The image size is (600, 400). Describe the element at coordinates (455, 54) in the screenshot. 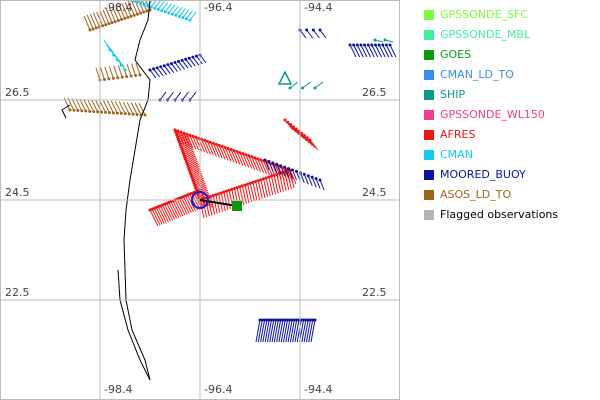

I see `legend-label: GOES` at that location.